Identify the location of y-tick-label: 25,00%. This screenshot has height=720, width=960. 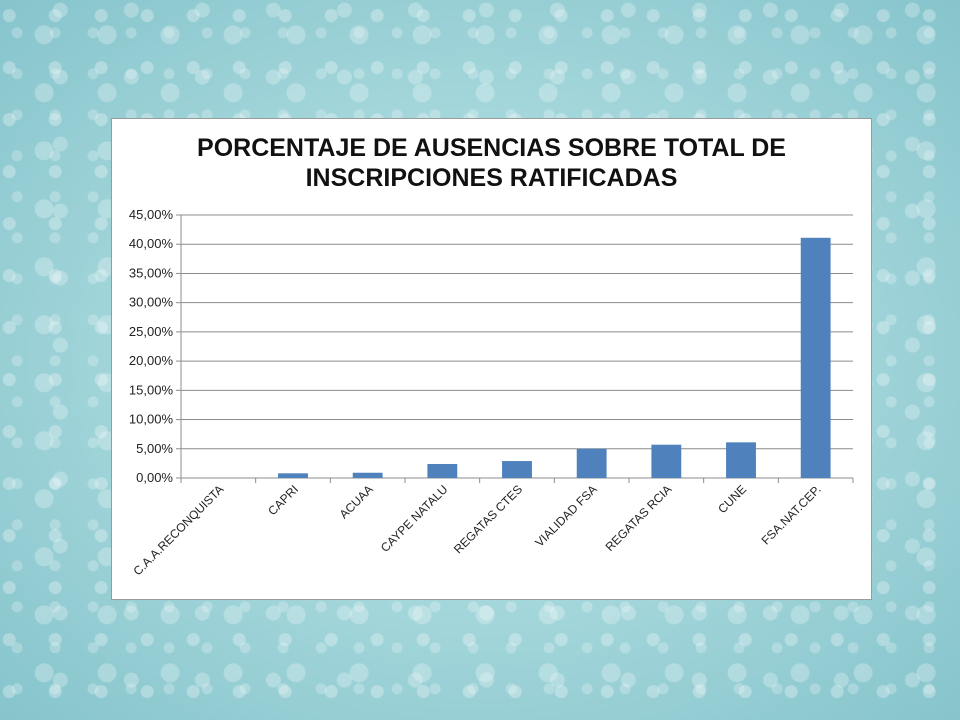
(151, 331).